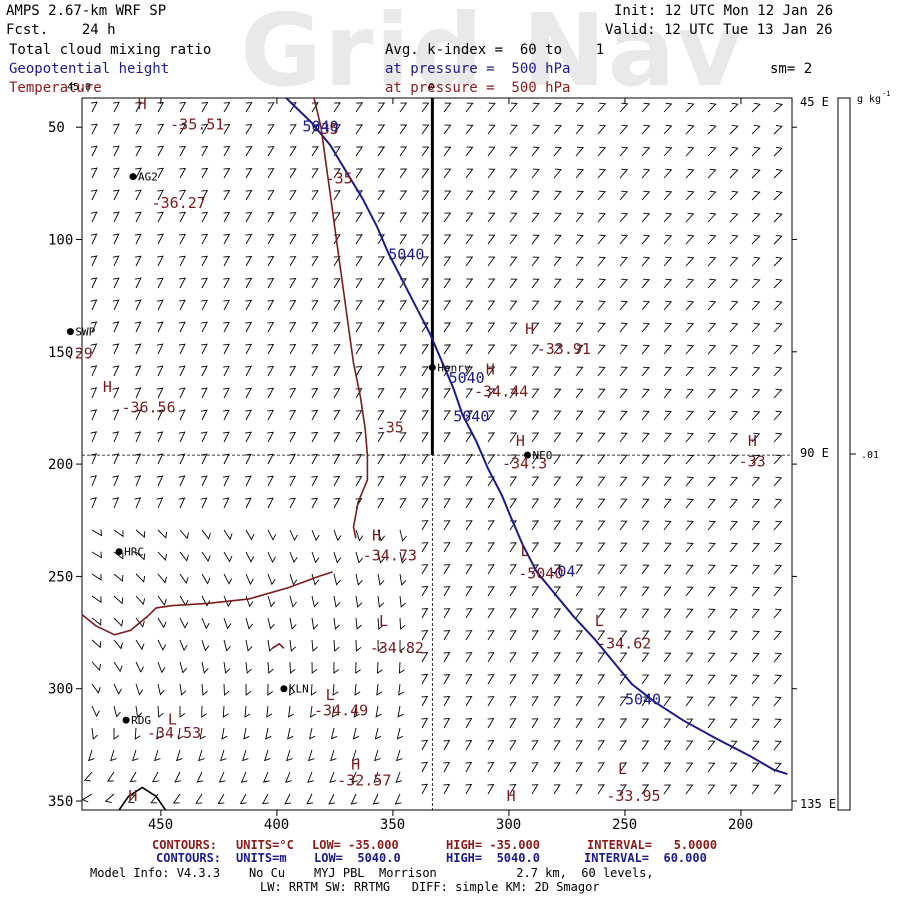 Image resolution: width=900 pixels, height=900 pixels. I want to click on x-tick-label: 300, so click(508, 825).